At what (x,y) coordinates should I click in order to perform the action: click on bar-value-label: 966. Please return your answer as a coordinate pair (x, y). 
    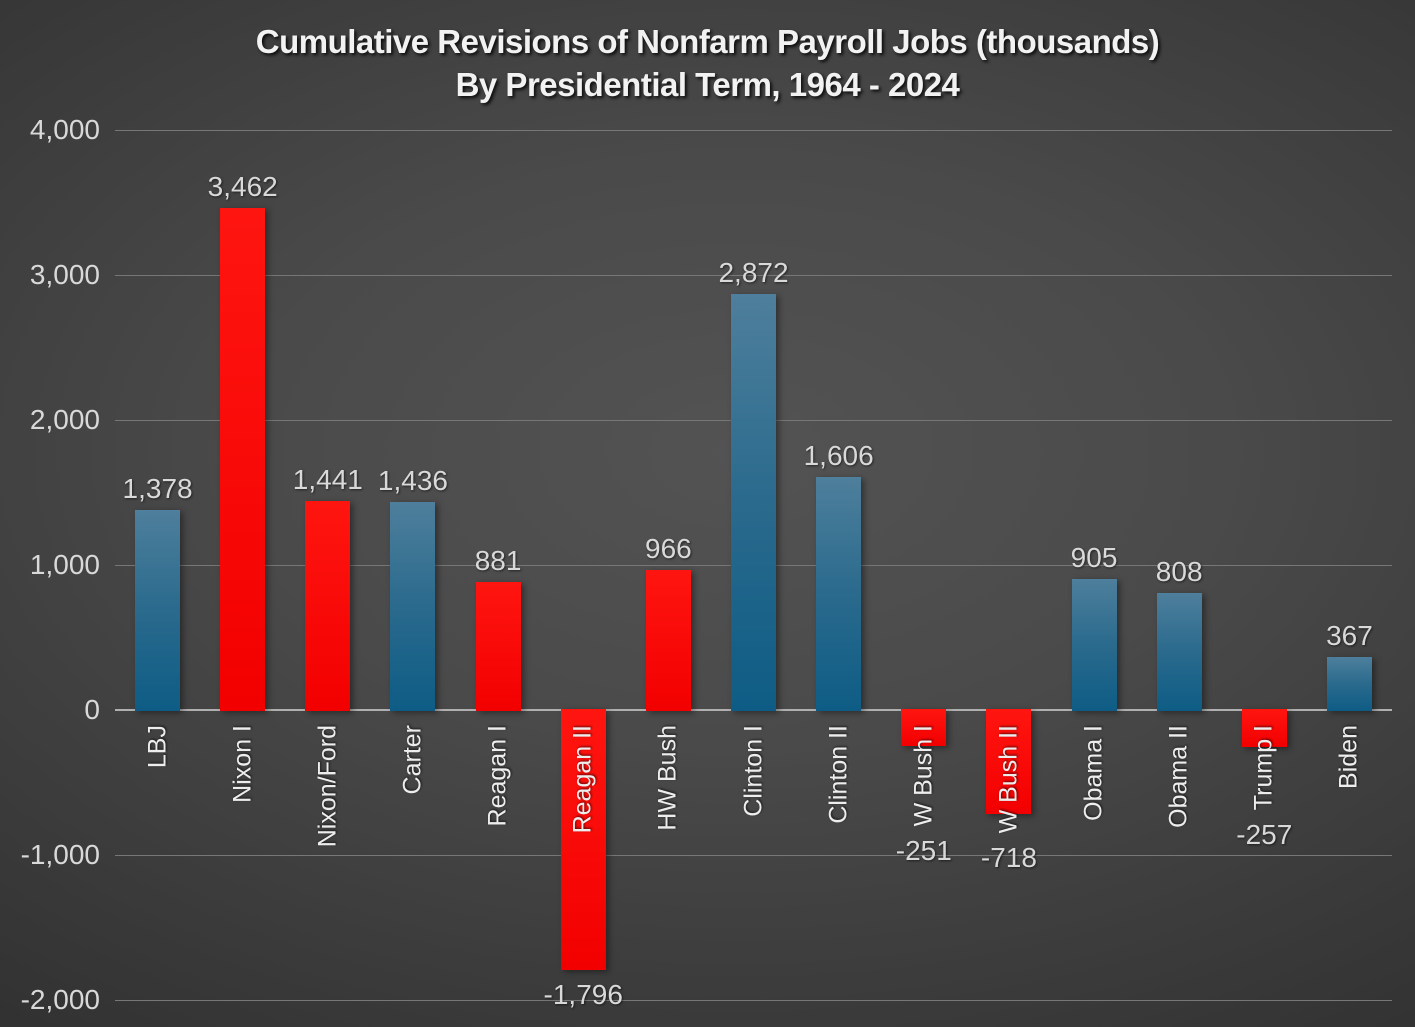
    Looking at the image, I should click on (668, 548).